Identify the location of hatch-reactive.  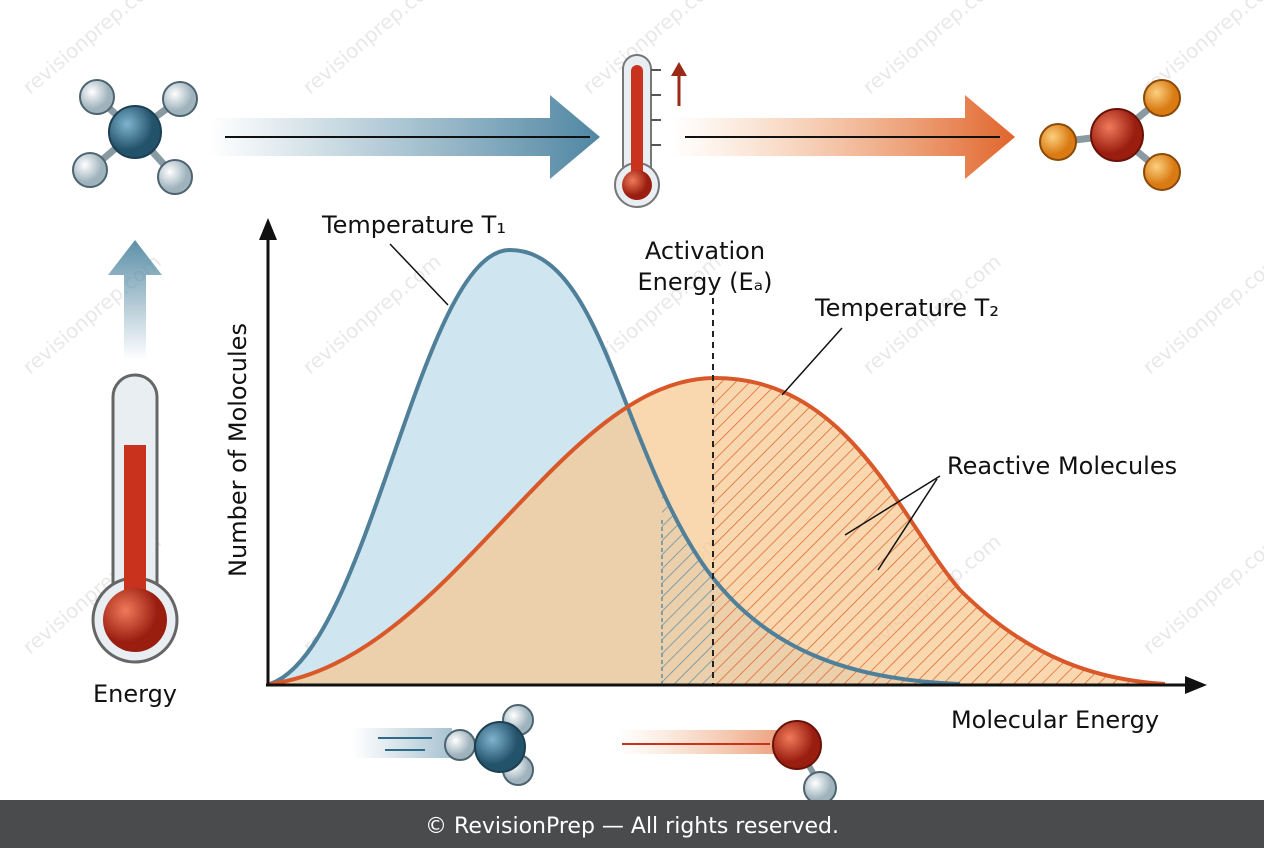
(939, 531).